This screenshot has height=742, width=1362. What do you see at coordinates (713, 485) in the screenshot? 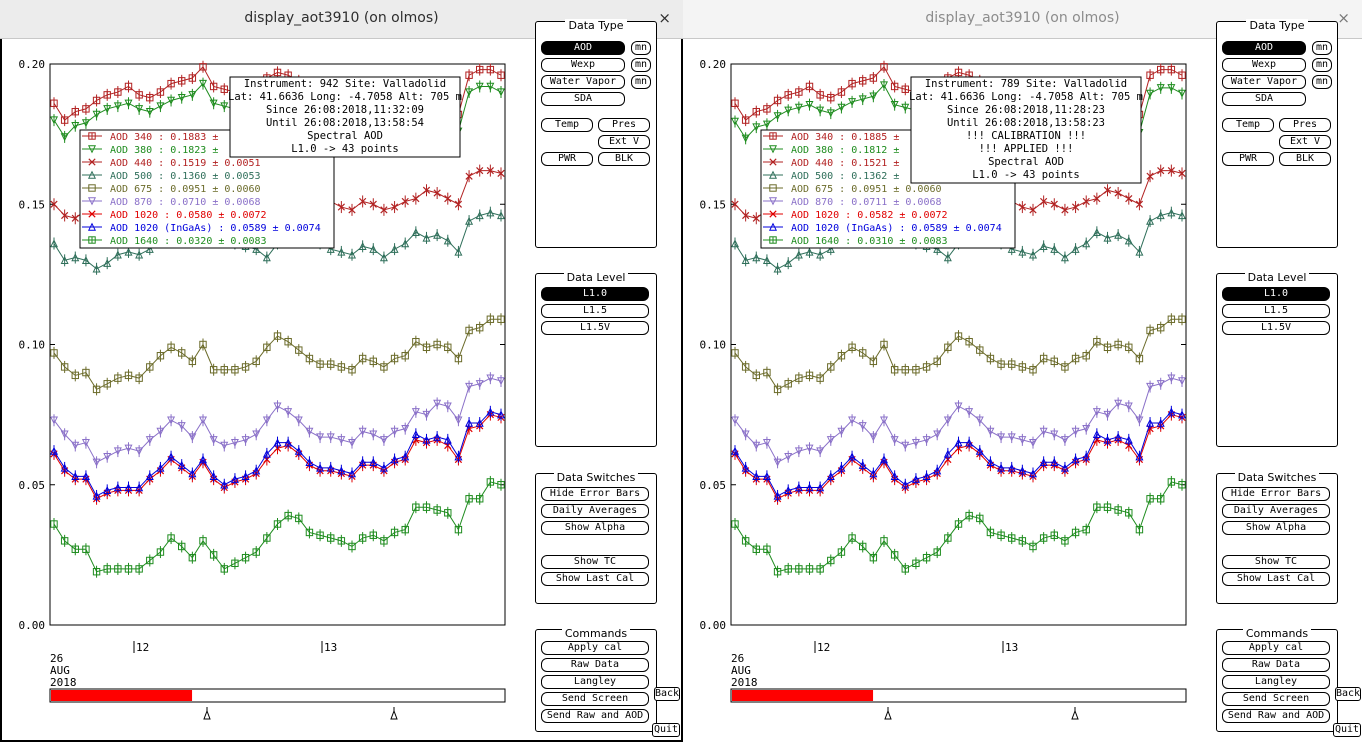
I see `y-tick-label: 0.05` at bounding box center [713, 485].